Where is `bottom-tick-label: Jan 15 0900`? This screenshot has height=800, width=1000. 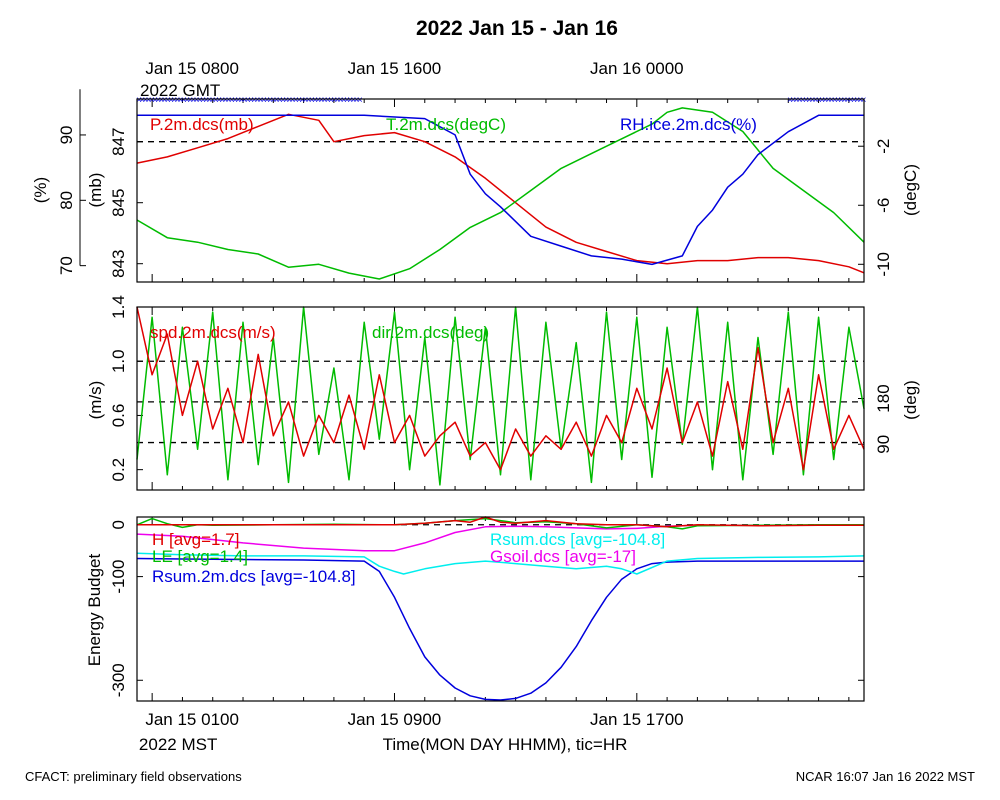
bottom-tick-label: Jan 15 0900 is located at coordinates (395, 719).